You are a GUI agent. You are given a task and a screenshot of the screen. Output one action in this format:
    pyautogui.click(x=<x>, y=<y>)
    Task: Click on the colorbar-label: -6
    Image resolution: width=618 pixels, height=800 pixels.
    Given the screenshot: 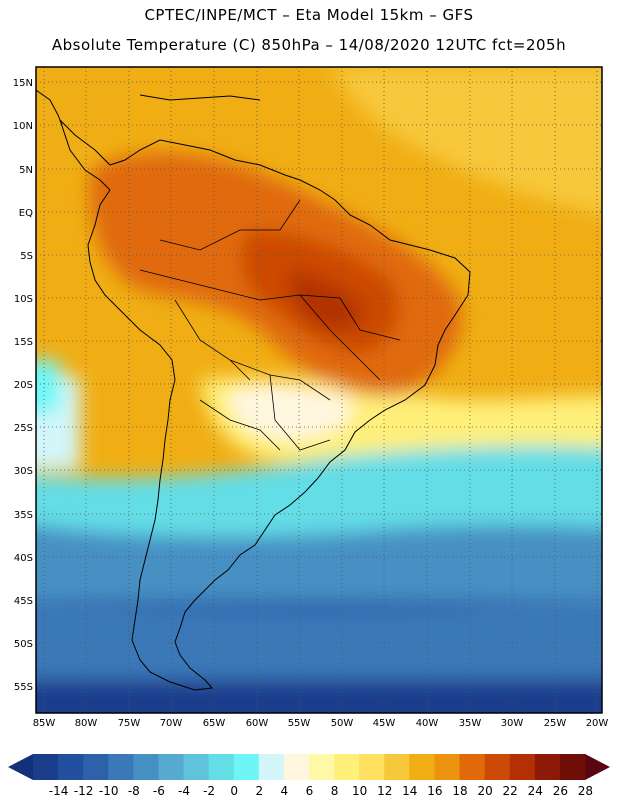 What is the action you would take?
    pyautogui.click(x=159, y=791)
    